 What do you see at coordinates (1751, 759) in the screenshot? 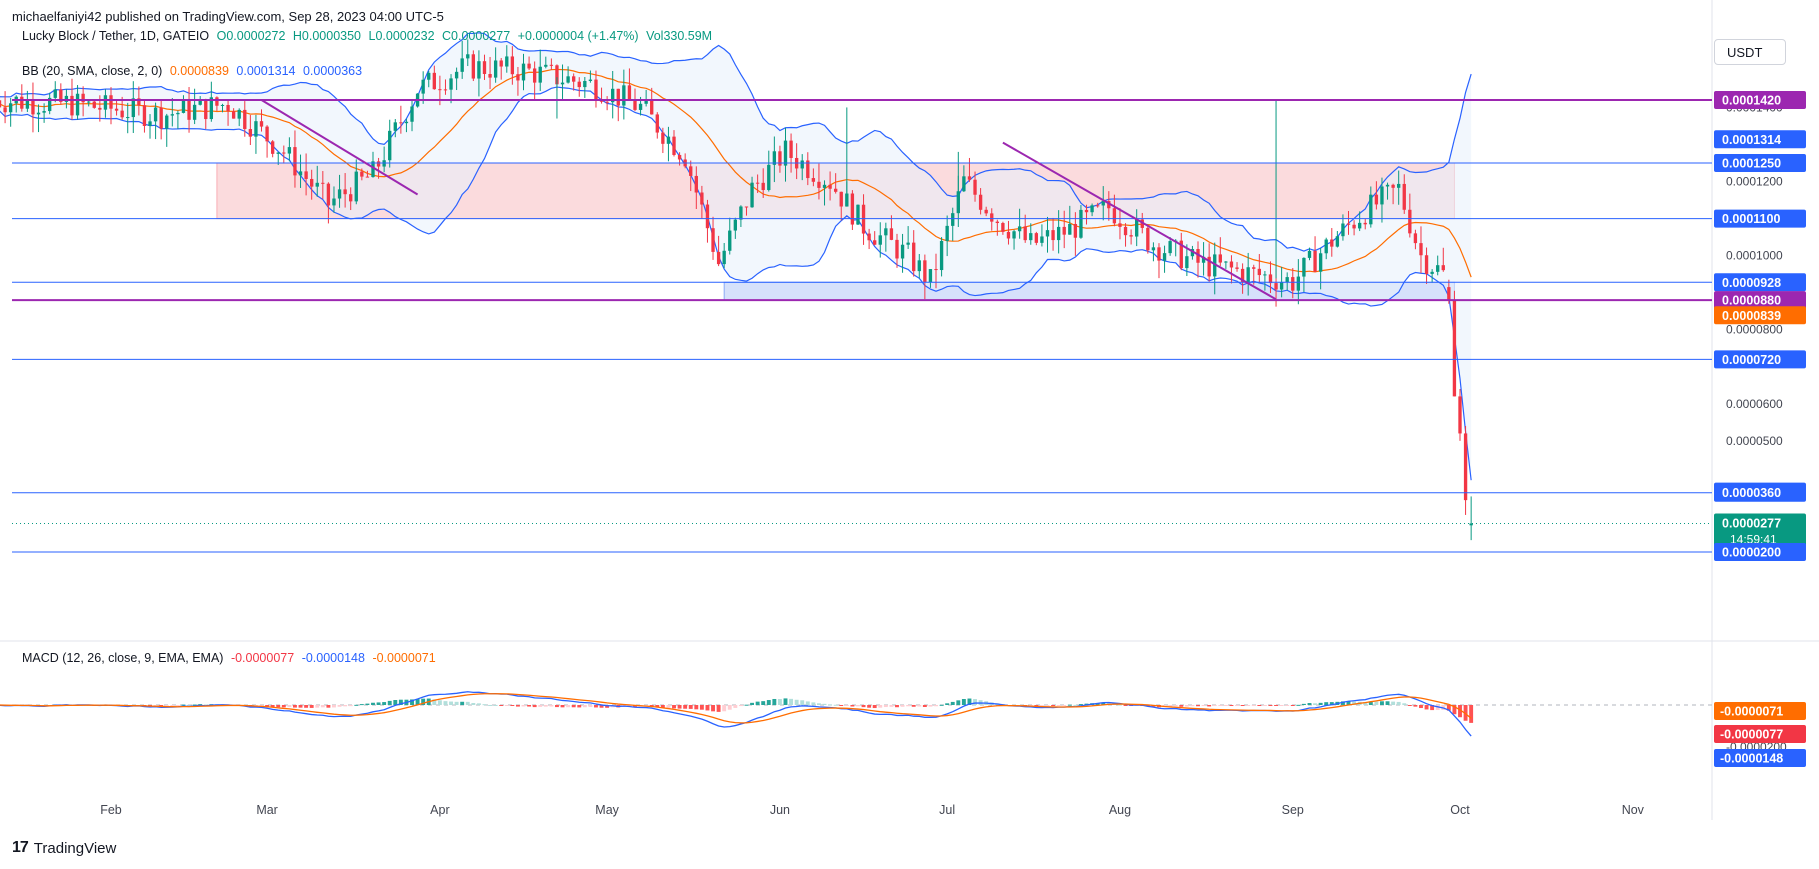
I see `macd-price-label: -0.0000148` at bounding box center [1751, 759].